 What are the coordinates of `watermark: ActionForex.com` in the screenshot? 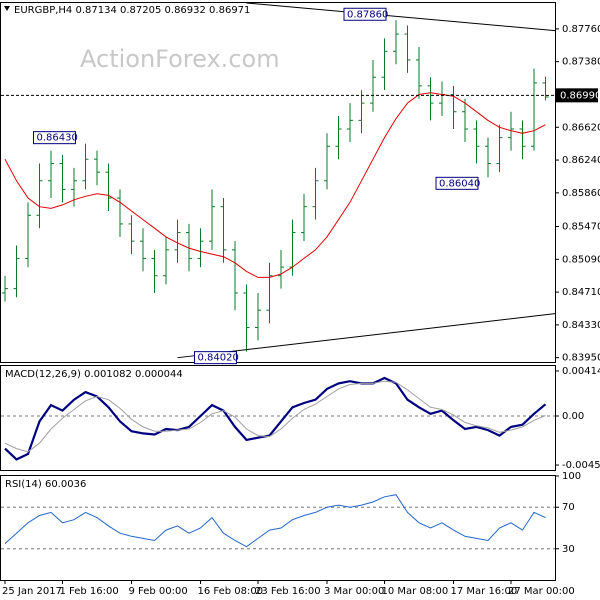 It's located at (180, 59).